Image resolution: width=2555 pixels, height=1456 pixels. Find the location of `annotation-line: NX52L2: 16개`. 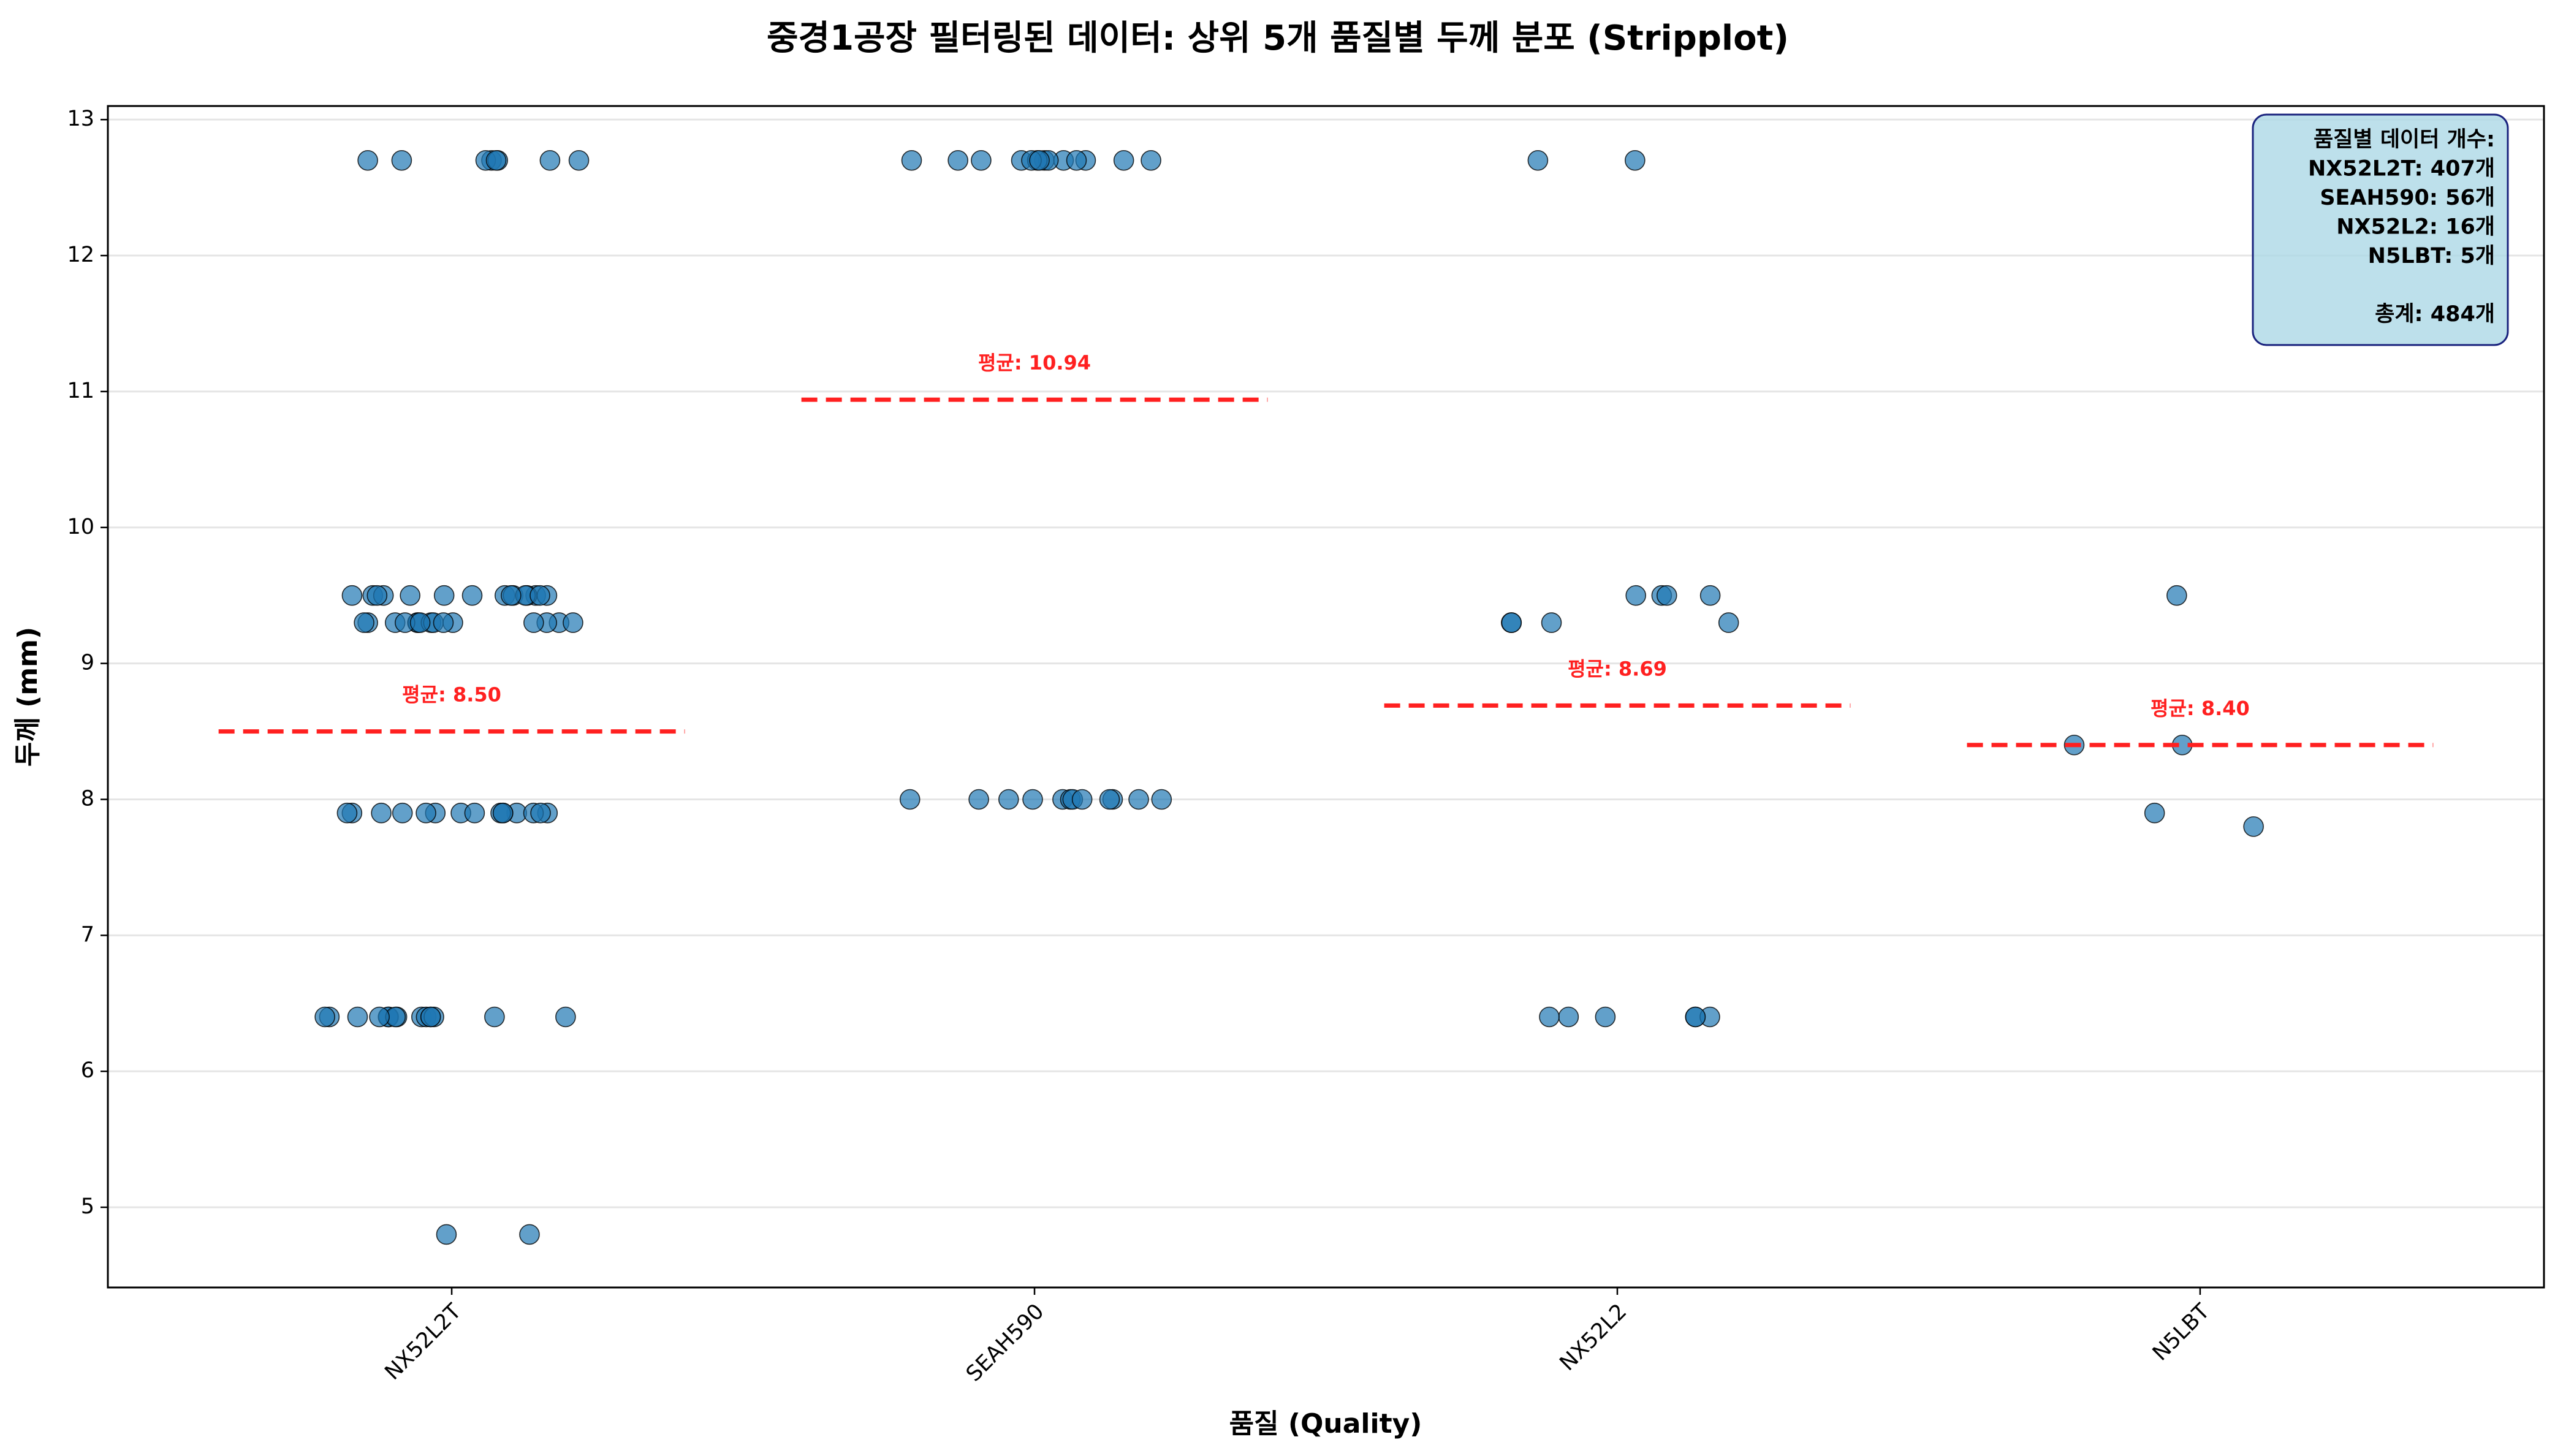

annotation-line: NX52L2: 16개 is located at coordinates (2415, 227).